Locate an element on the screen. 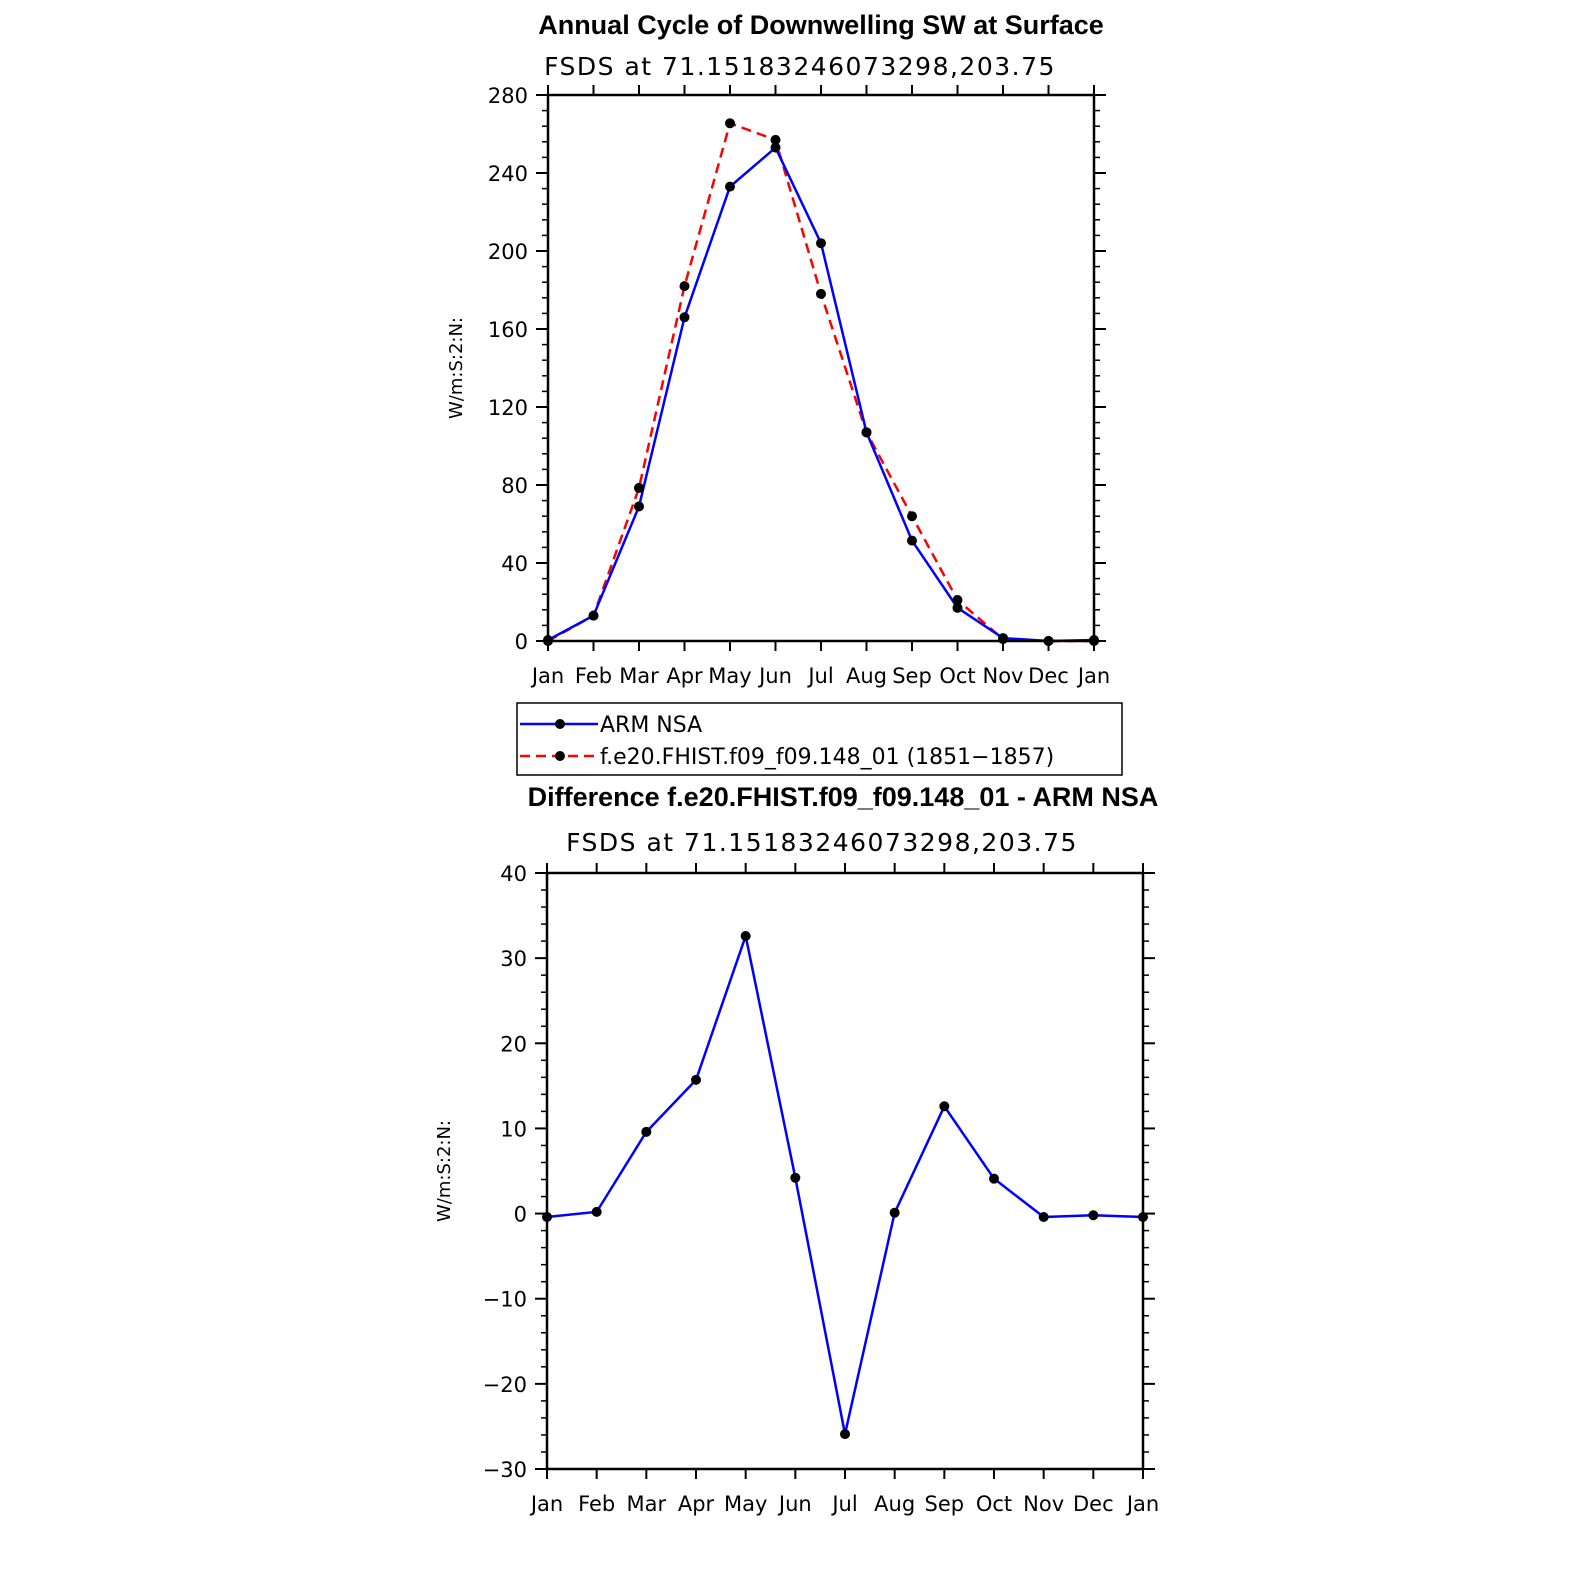 This screenshot has width=1574, height=1574. y-tick-labels: 0 40 80 120 160 200 240 280 is located at coordinates (508, 369).